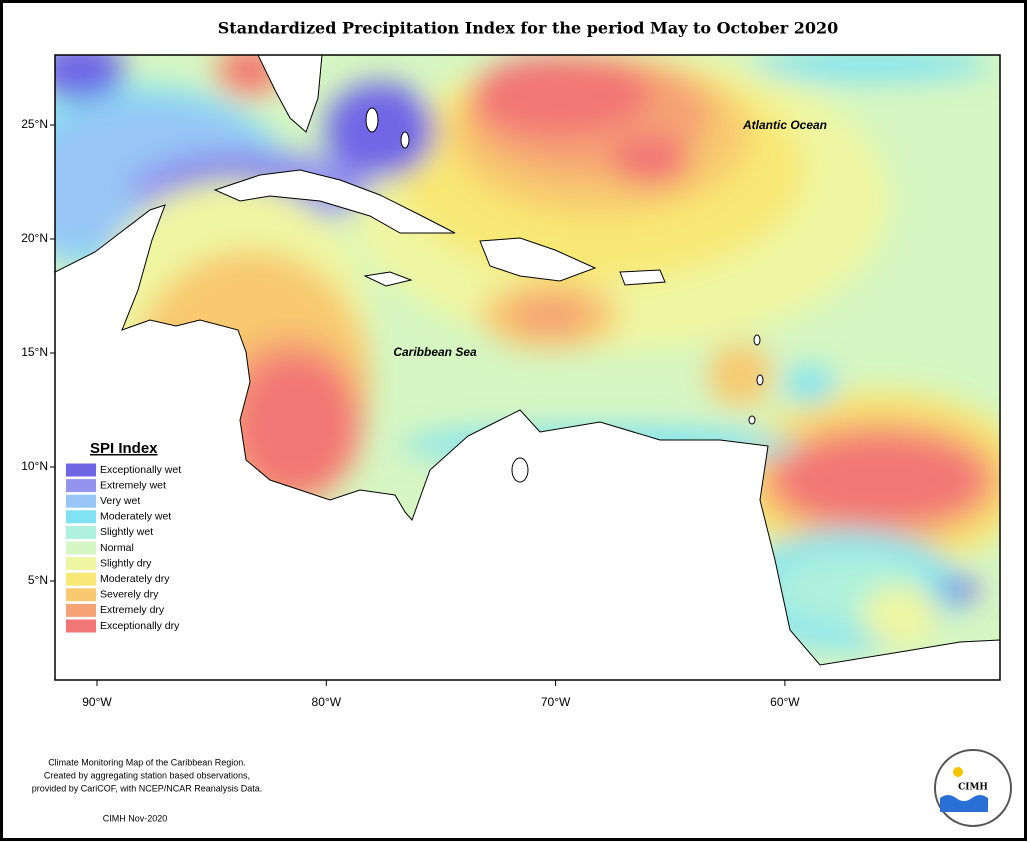  What do you see at coordinates (290, 94) in the screenshot?
I see `florida` at bounding box center [290, 94].